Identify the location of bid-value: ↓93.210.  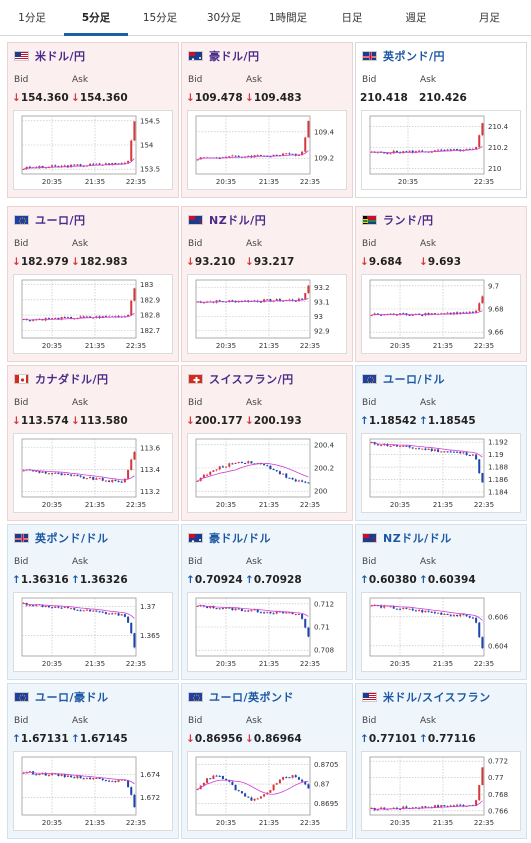
(210, 262).